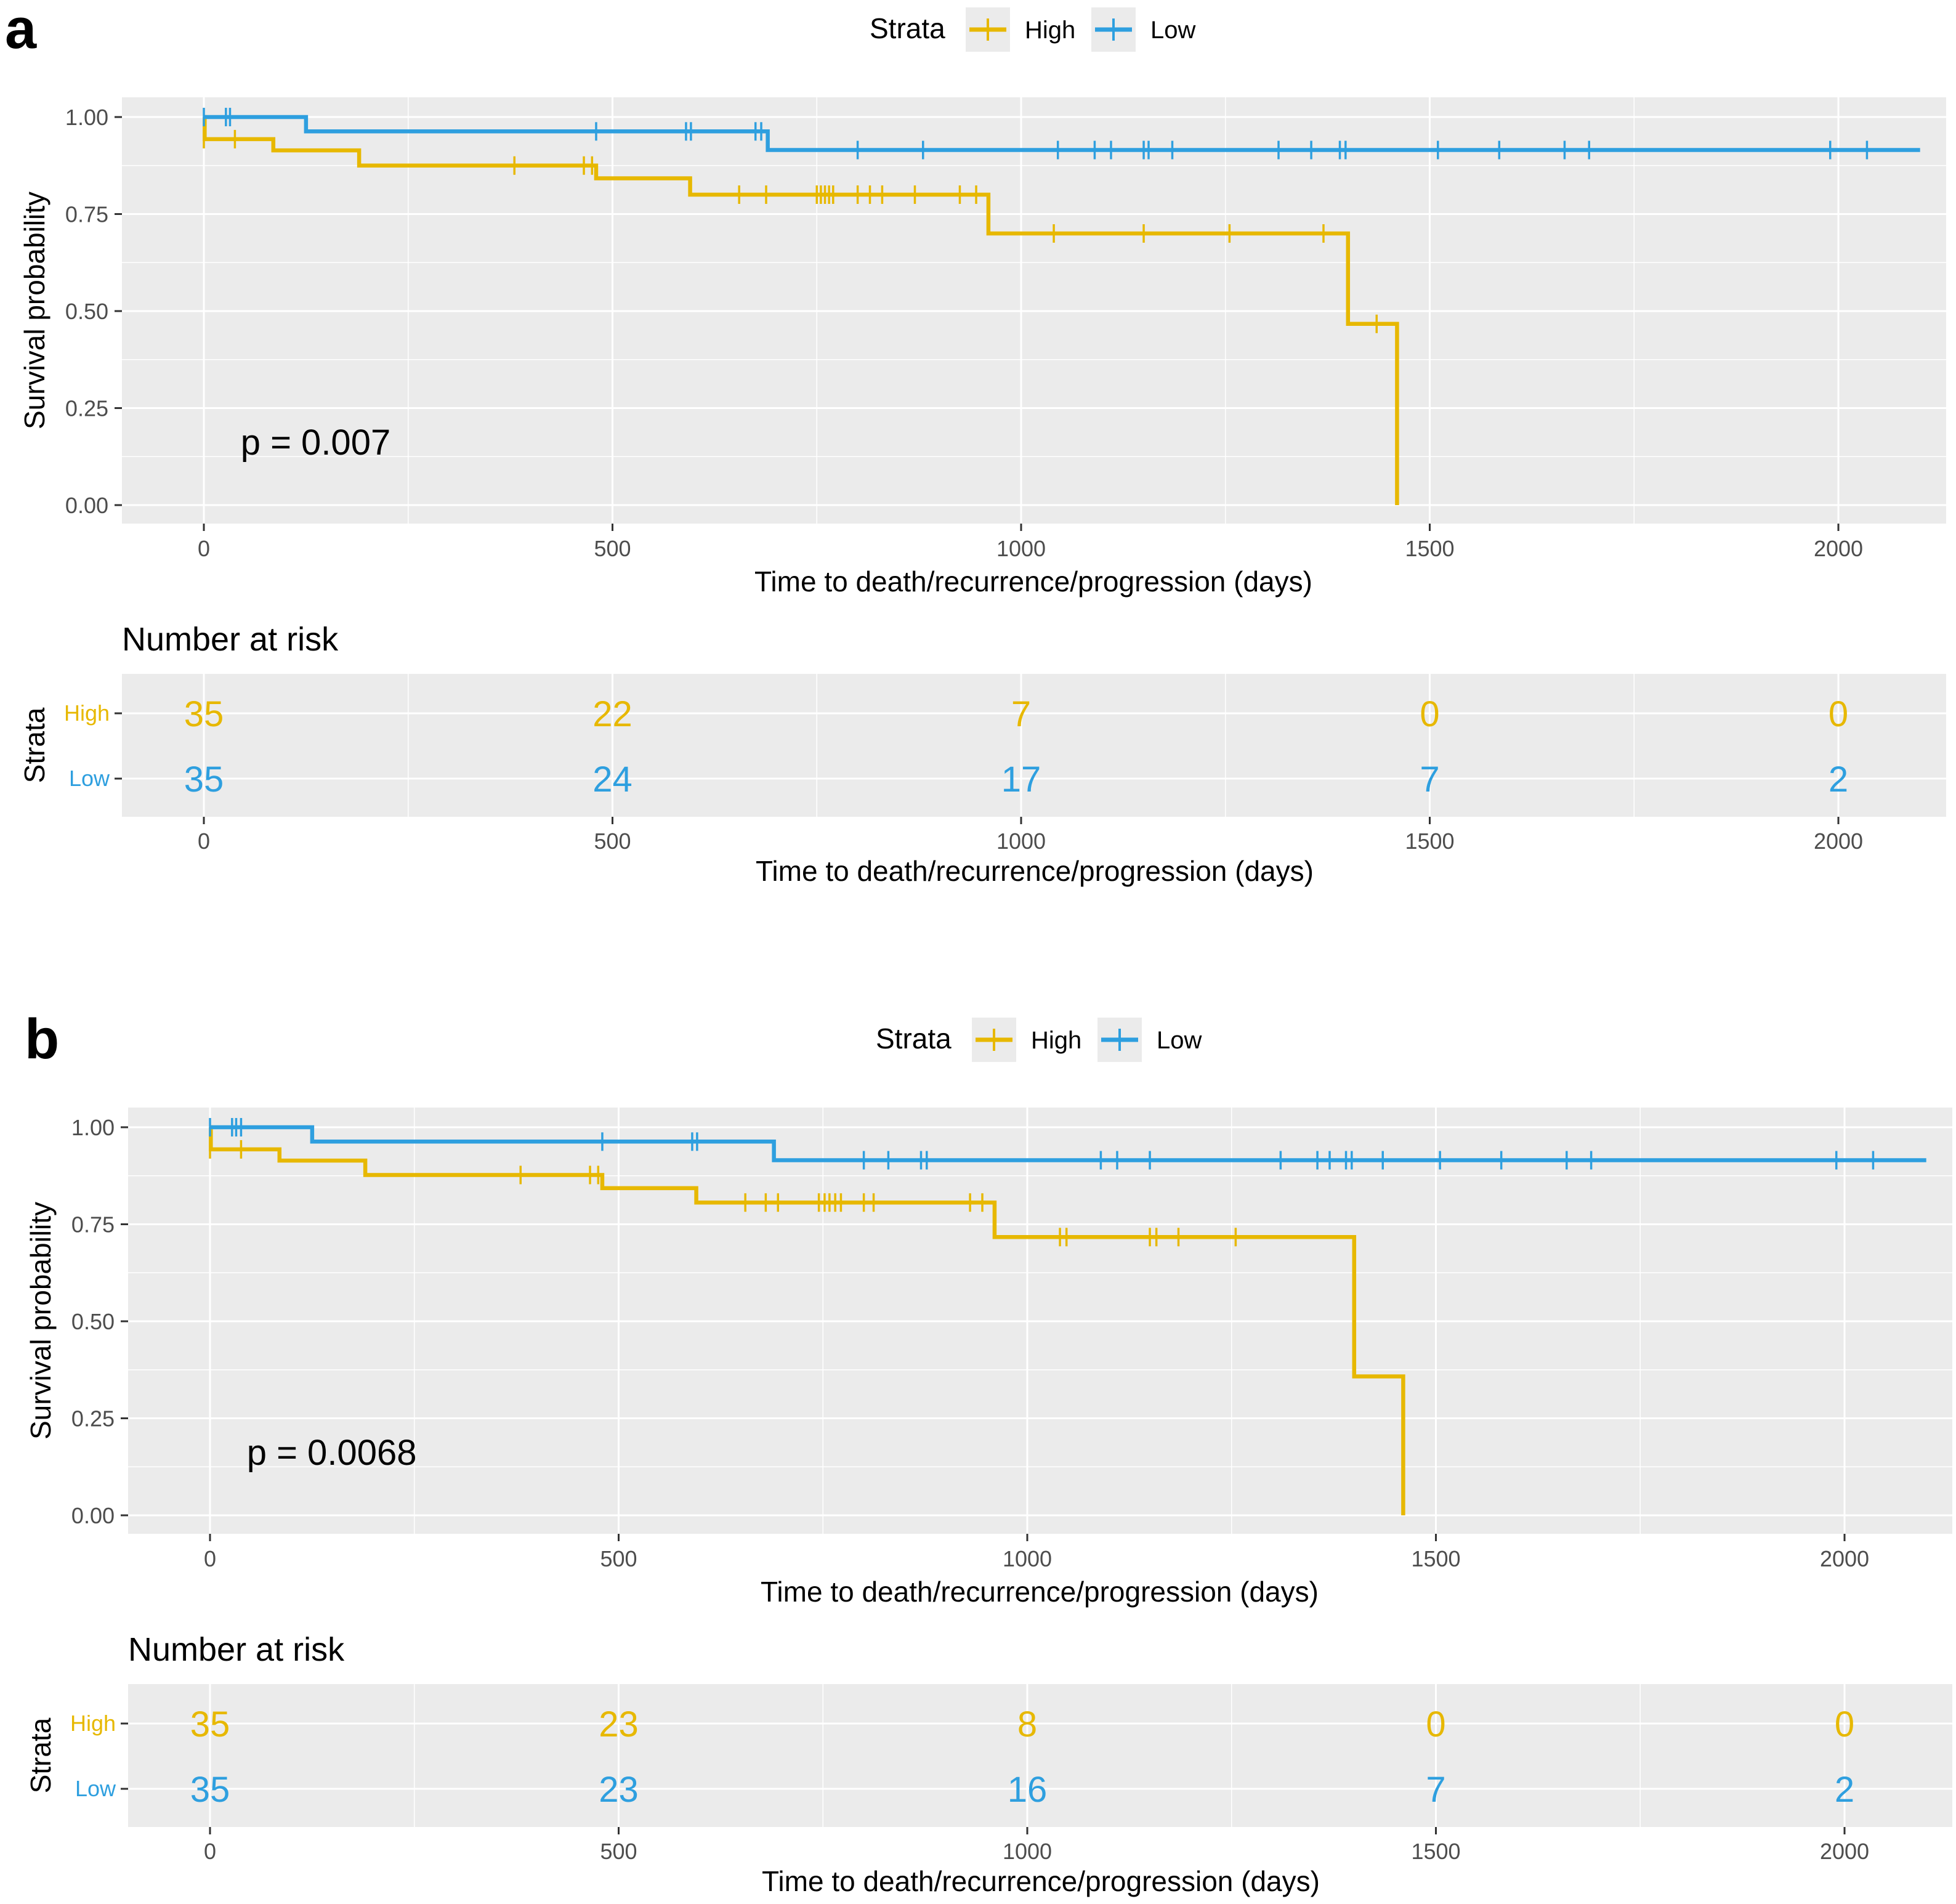 This screenshot has height=1904, width=1956. Describe the element at coordinates (612, 780) in the screenshot. I see `risk-value-low: 24` at that location.